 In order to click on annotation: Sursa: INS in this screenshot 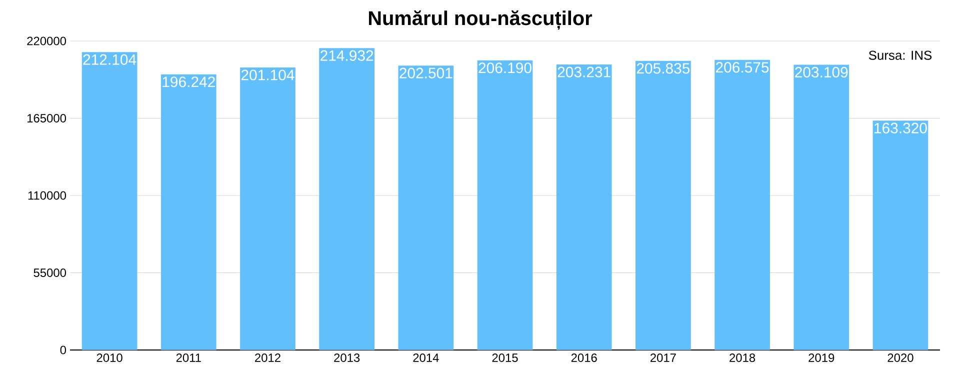, I will do `click(900, 55)`.